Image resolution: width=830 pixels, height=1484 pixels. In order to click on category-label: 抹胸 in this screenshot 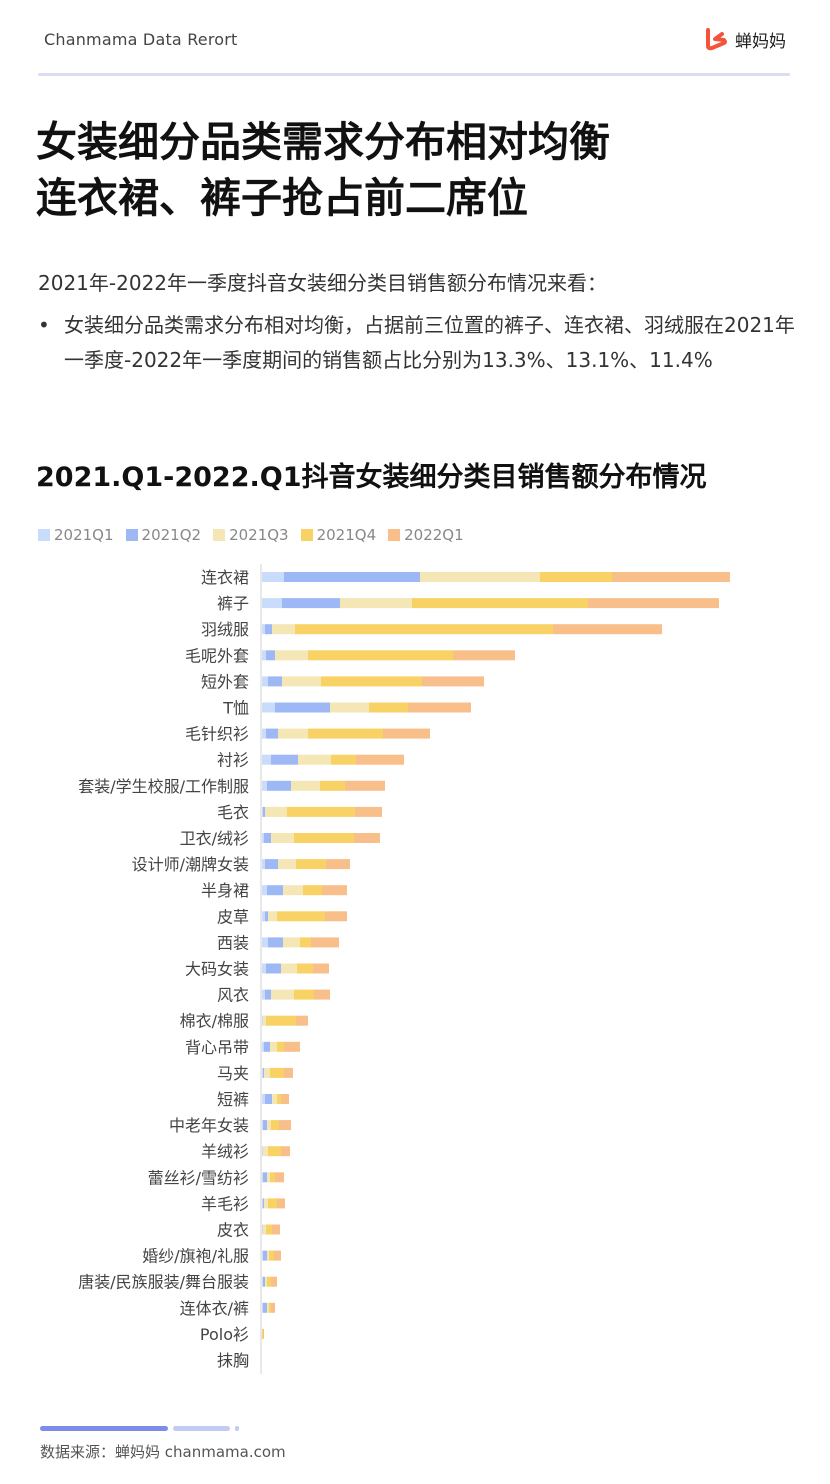, I will do `click(233, 1360)`.